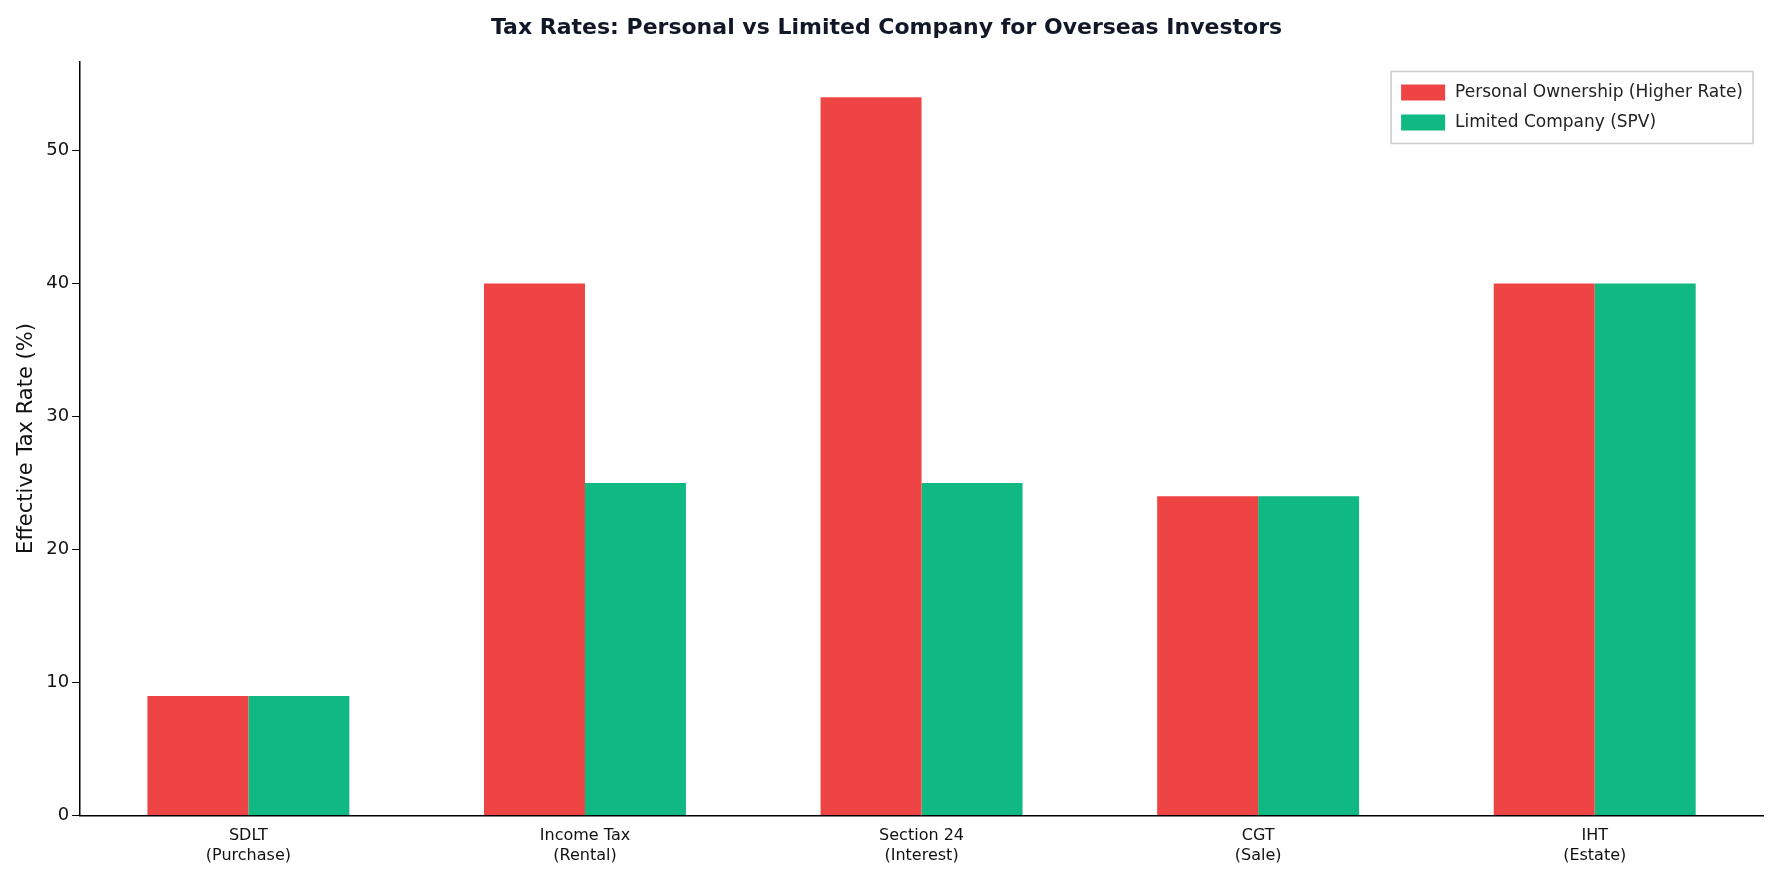  I want to click on chart-title: Tax Rates: Personal vs Limited Company for Overseas Investors, so click(886, 26).